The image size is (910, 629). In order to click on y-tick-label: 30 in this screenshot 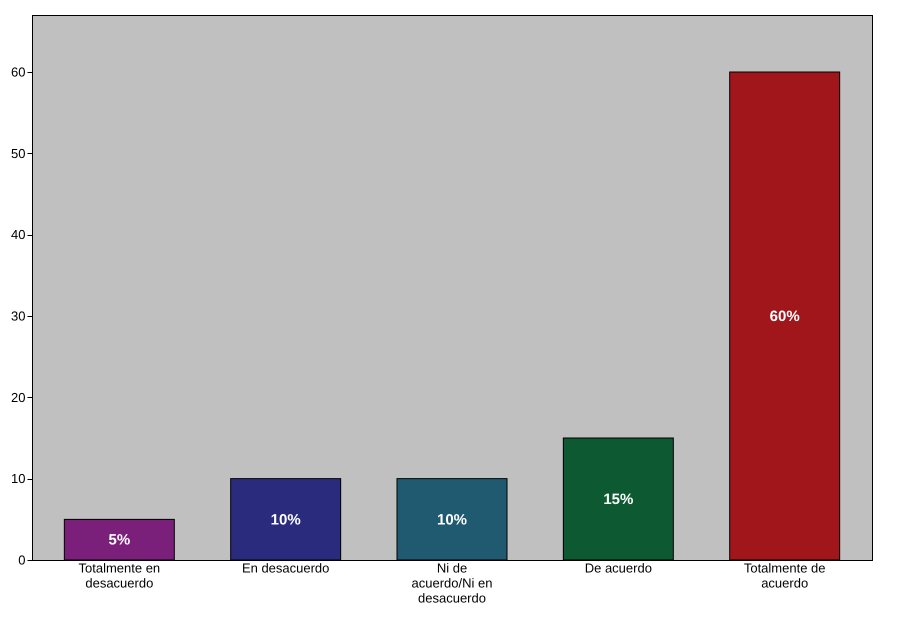, I will do `click(18, 316)`.